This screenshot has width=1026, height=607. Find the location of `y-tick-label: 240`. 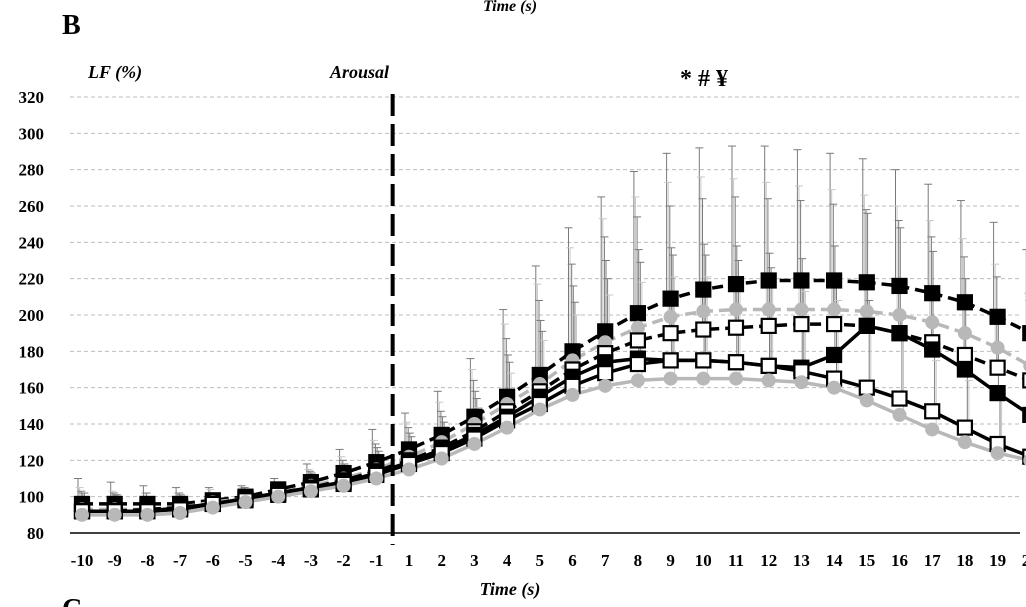

y-tick-label: 240 is located at coordinates (32, 242).